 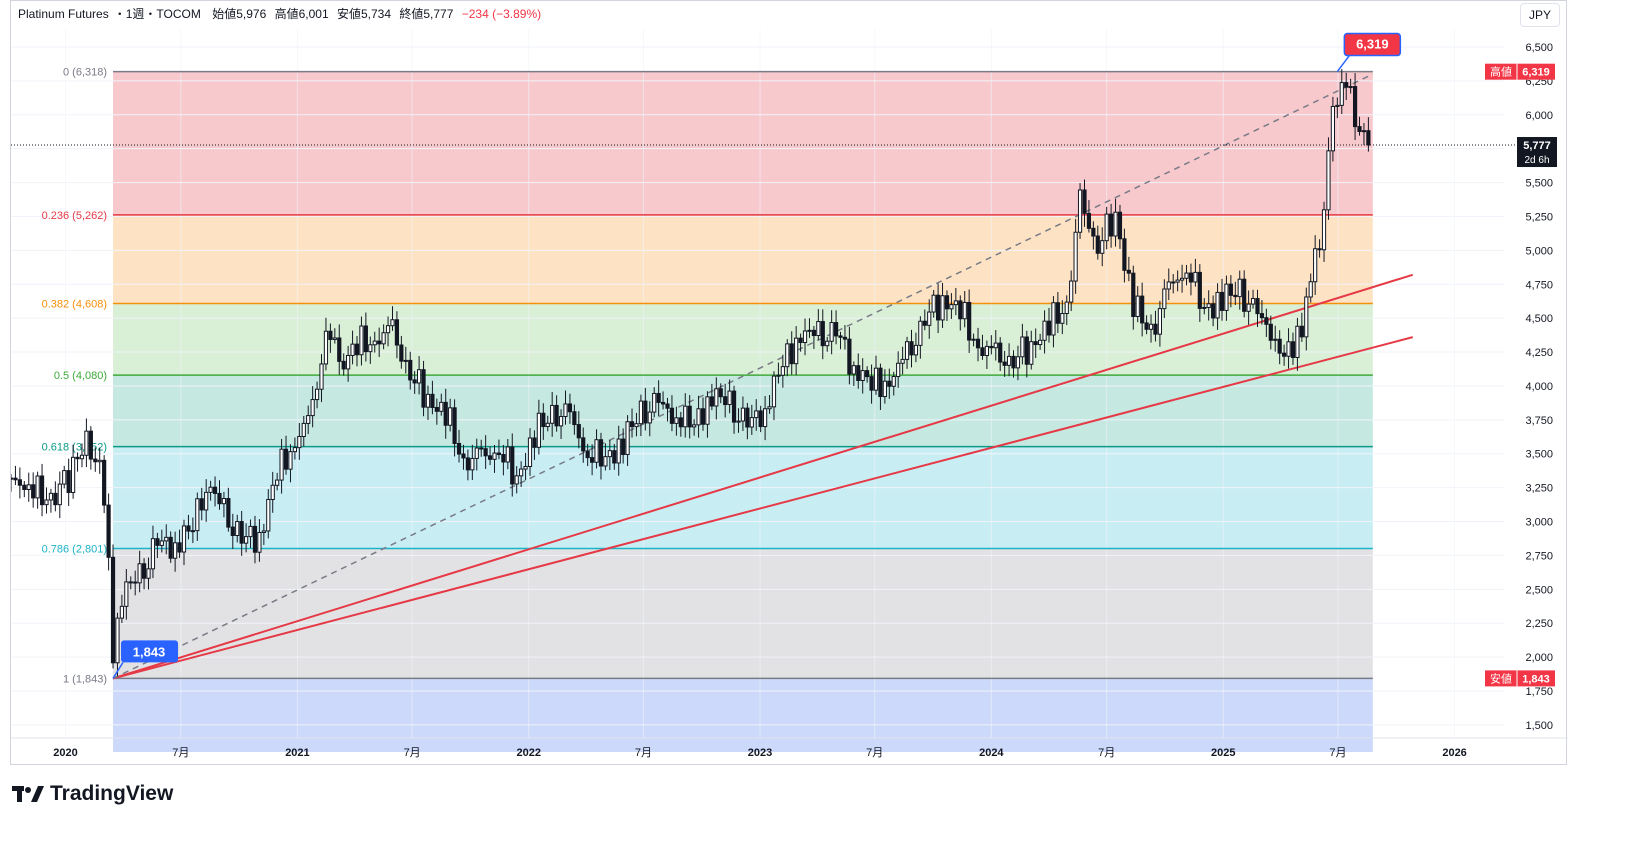 What do you see at coordinates (760, 753) in the screenshot?
I see `time-tick: 2023` at bounding box center [760, 753].